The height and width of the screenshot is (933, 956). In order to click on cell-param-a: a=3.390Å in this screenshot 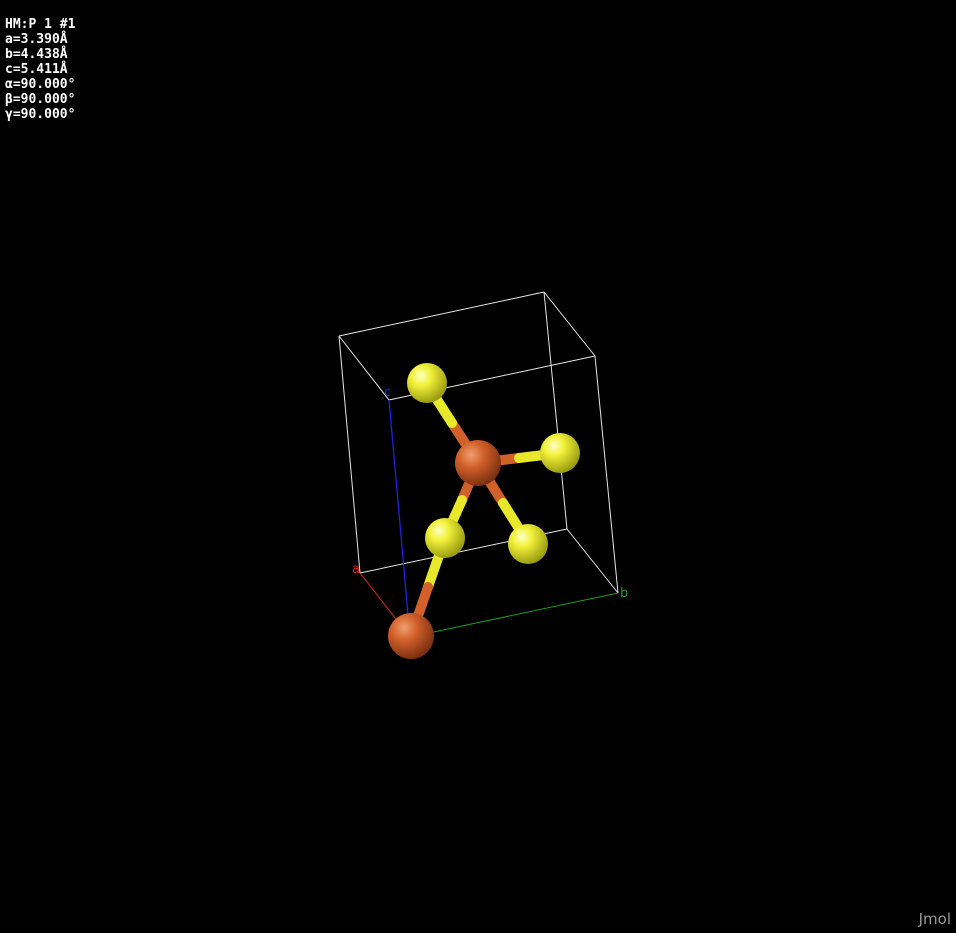, I will do `click(36, 39)`.